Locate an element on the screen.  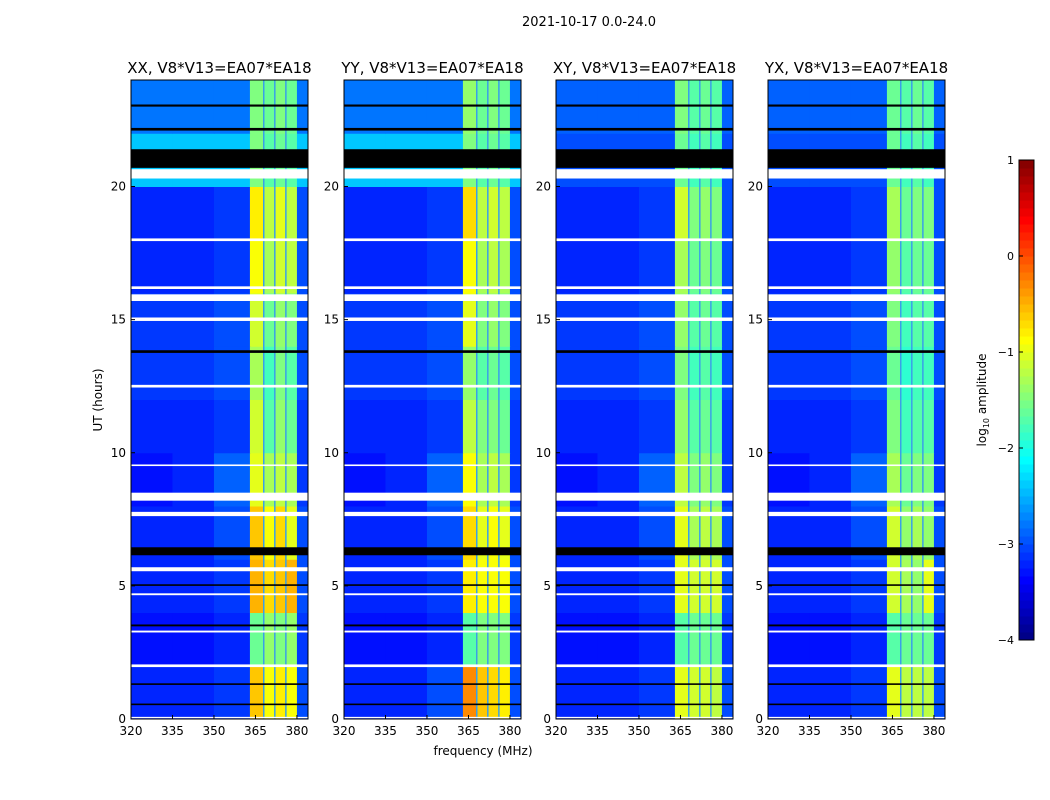
x-tick-label: 335 is located at coordinates (385, 731).